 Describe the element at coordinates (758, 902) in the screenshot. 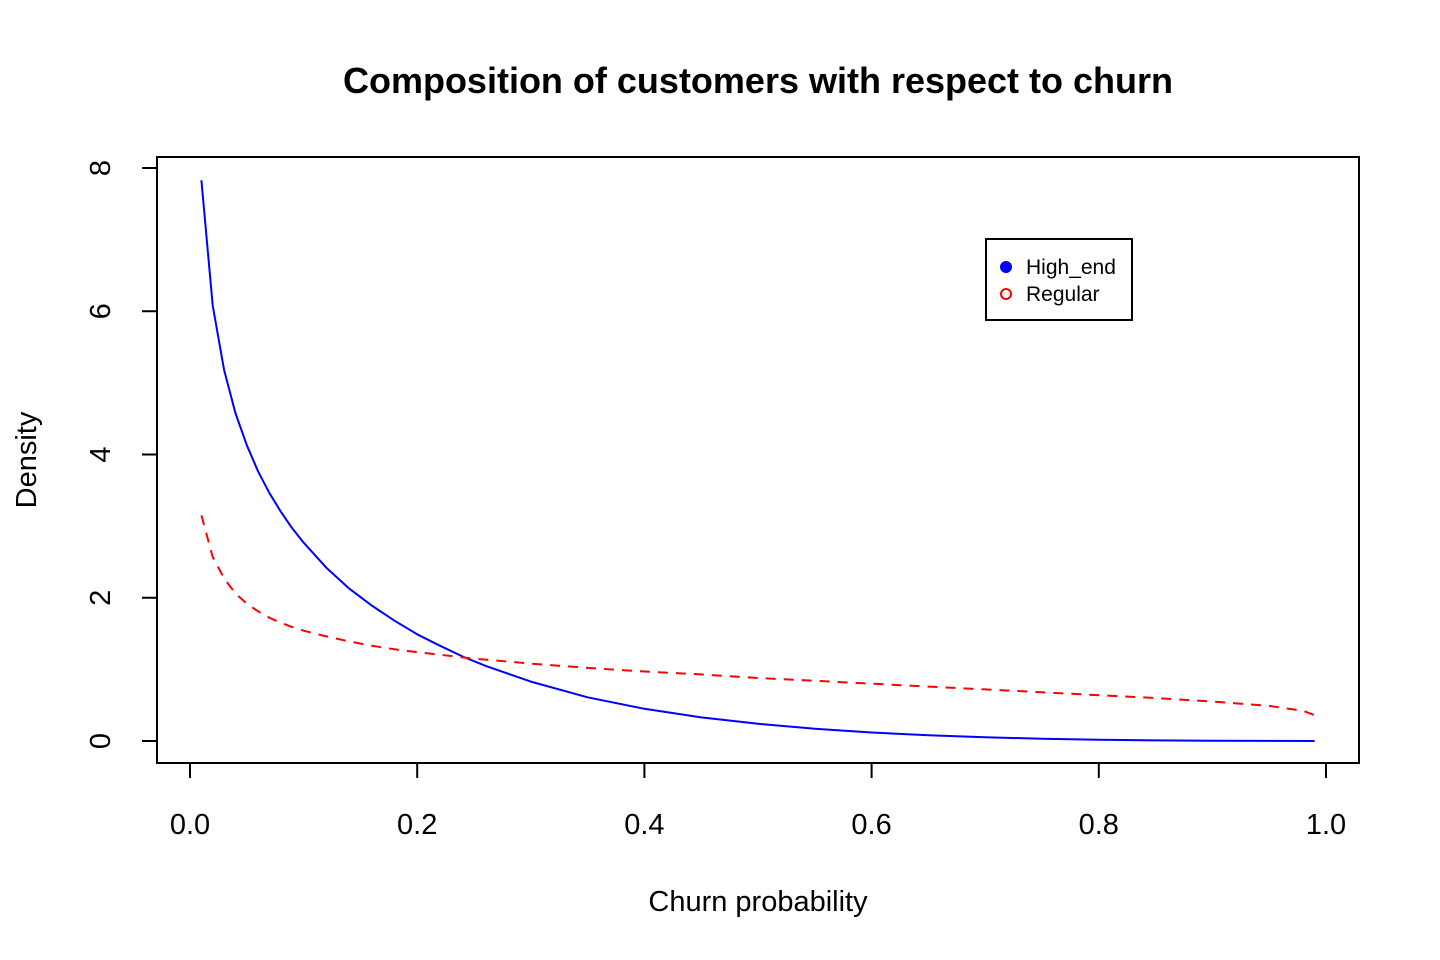

I see `x-axis-label: Churn probability` at that location.